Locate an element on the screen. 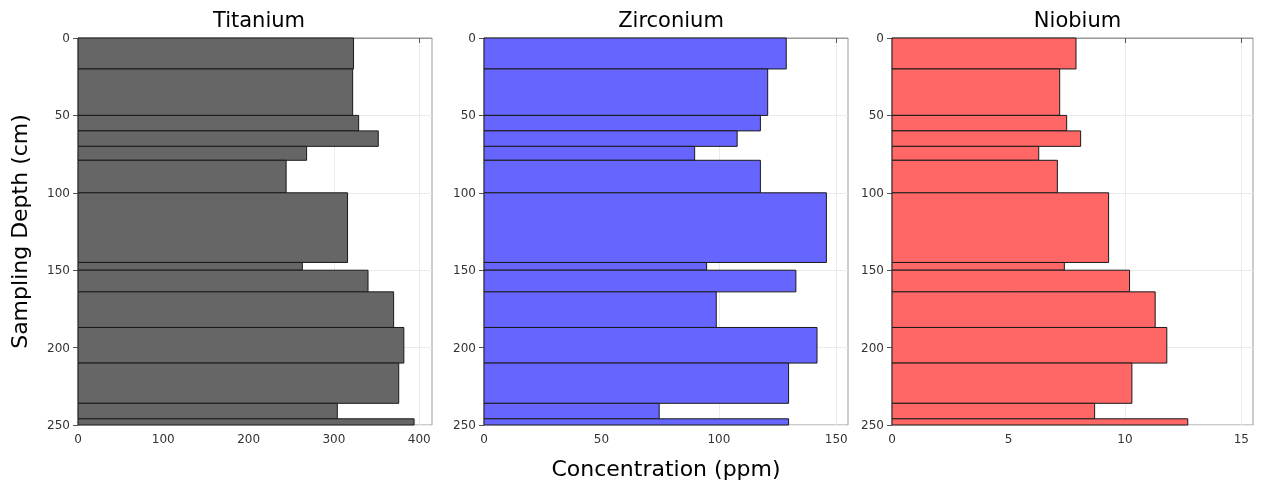 The width and height of the screenshot is (1262, 484). chart-title: Niobium is located at coordinates (1077, 19).